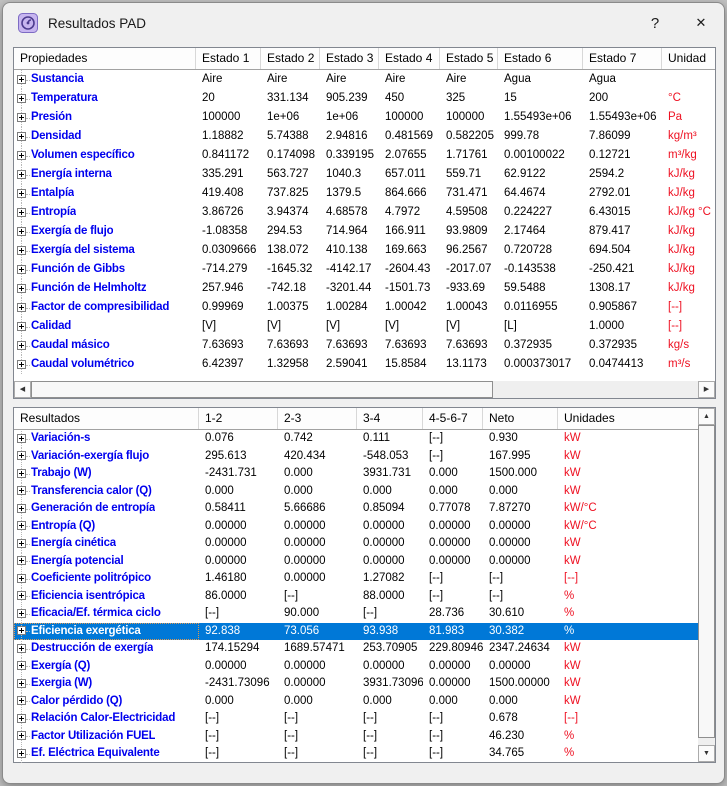 The height and width of the screenshot is (786, 727). Describe the element at coordinates (706, 753) in the screenshot. I see `scroll-down-icon: ▼` at that location.